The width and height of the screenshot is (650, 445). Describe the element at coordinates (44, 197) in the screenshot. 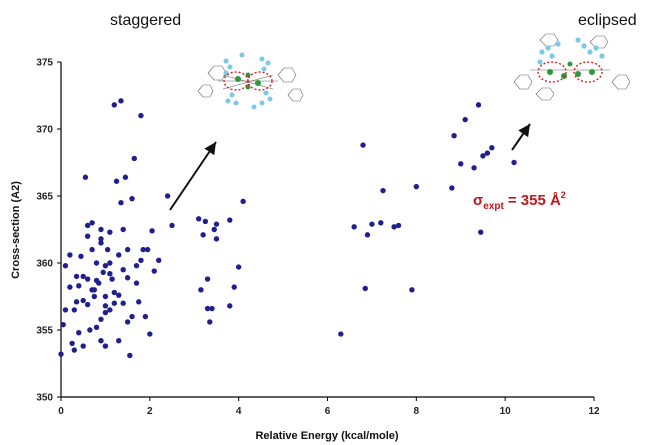

I see `y-tick-label: 365` at that location.